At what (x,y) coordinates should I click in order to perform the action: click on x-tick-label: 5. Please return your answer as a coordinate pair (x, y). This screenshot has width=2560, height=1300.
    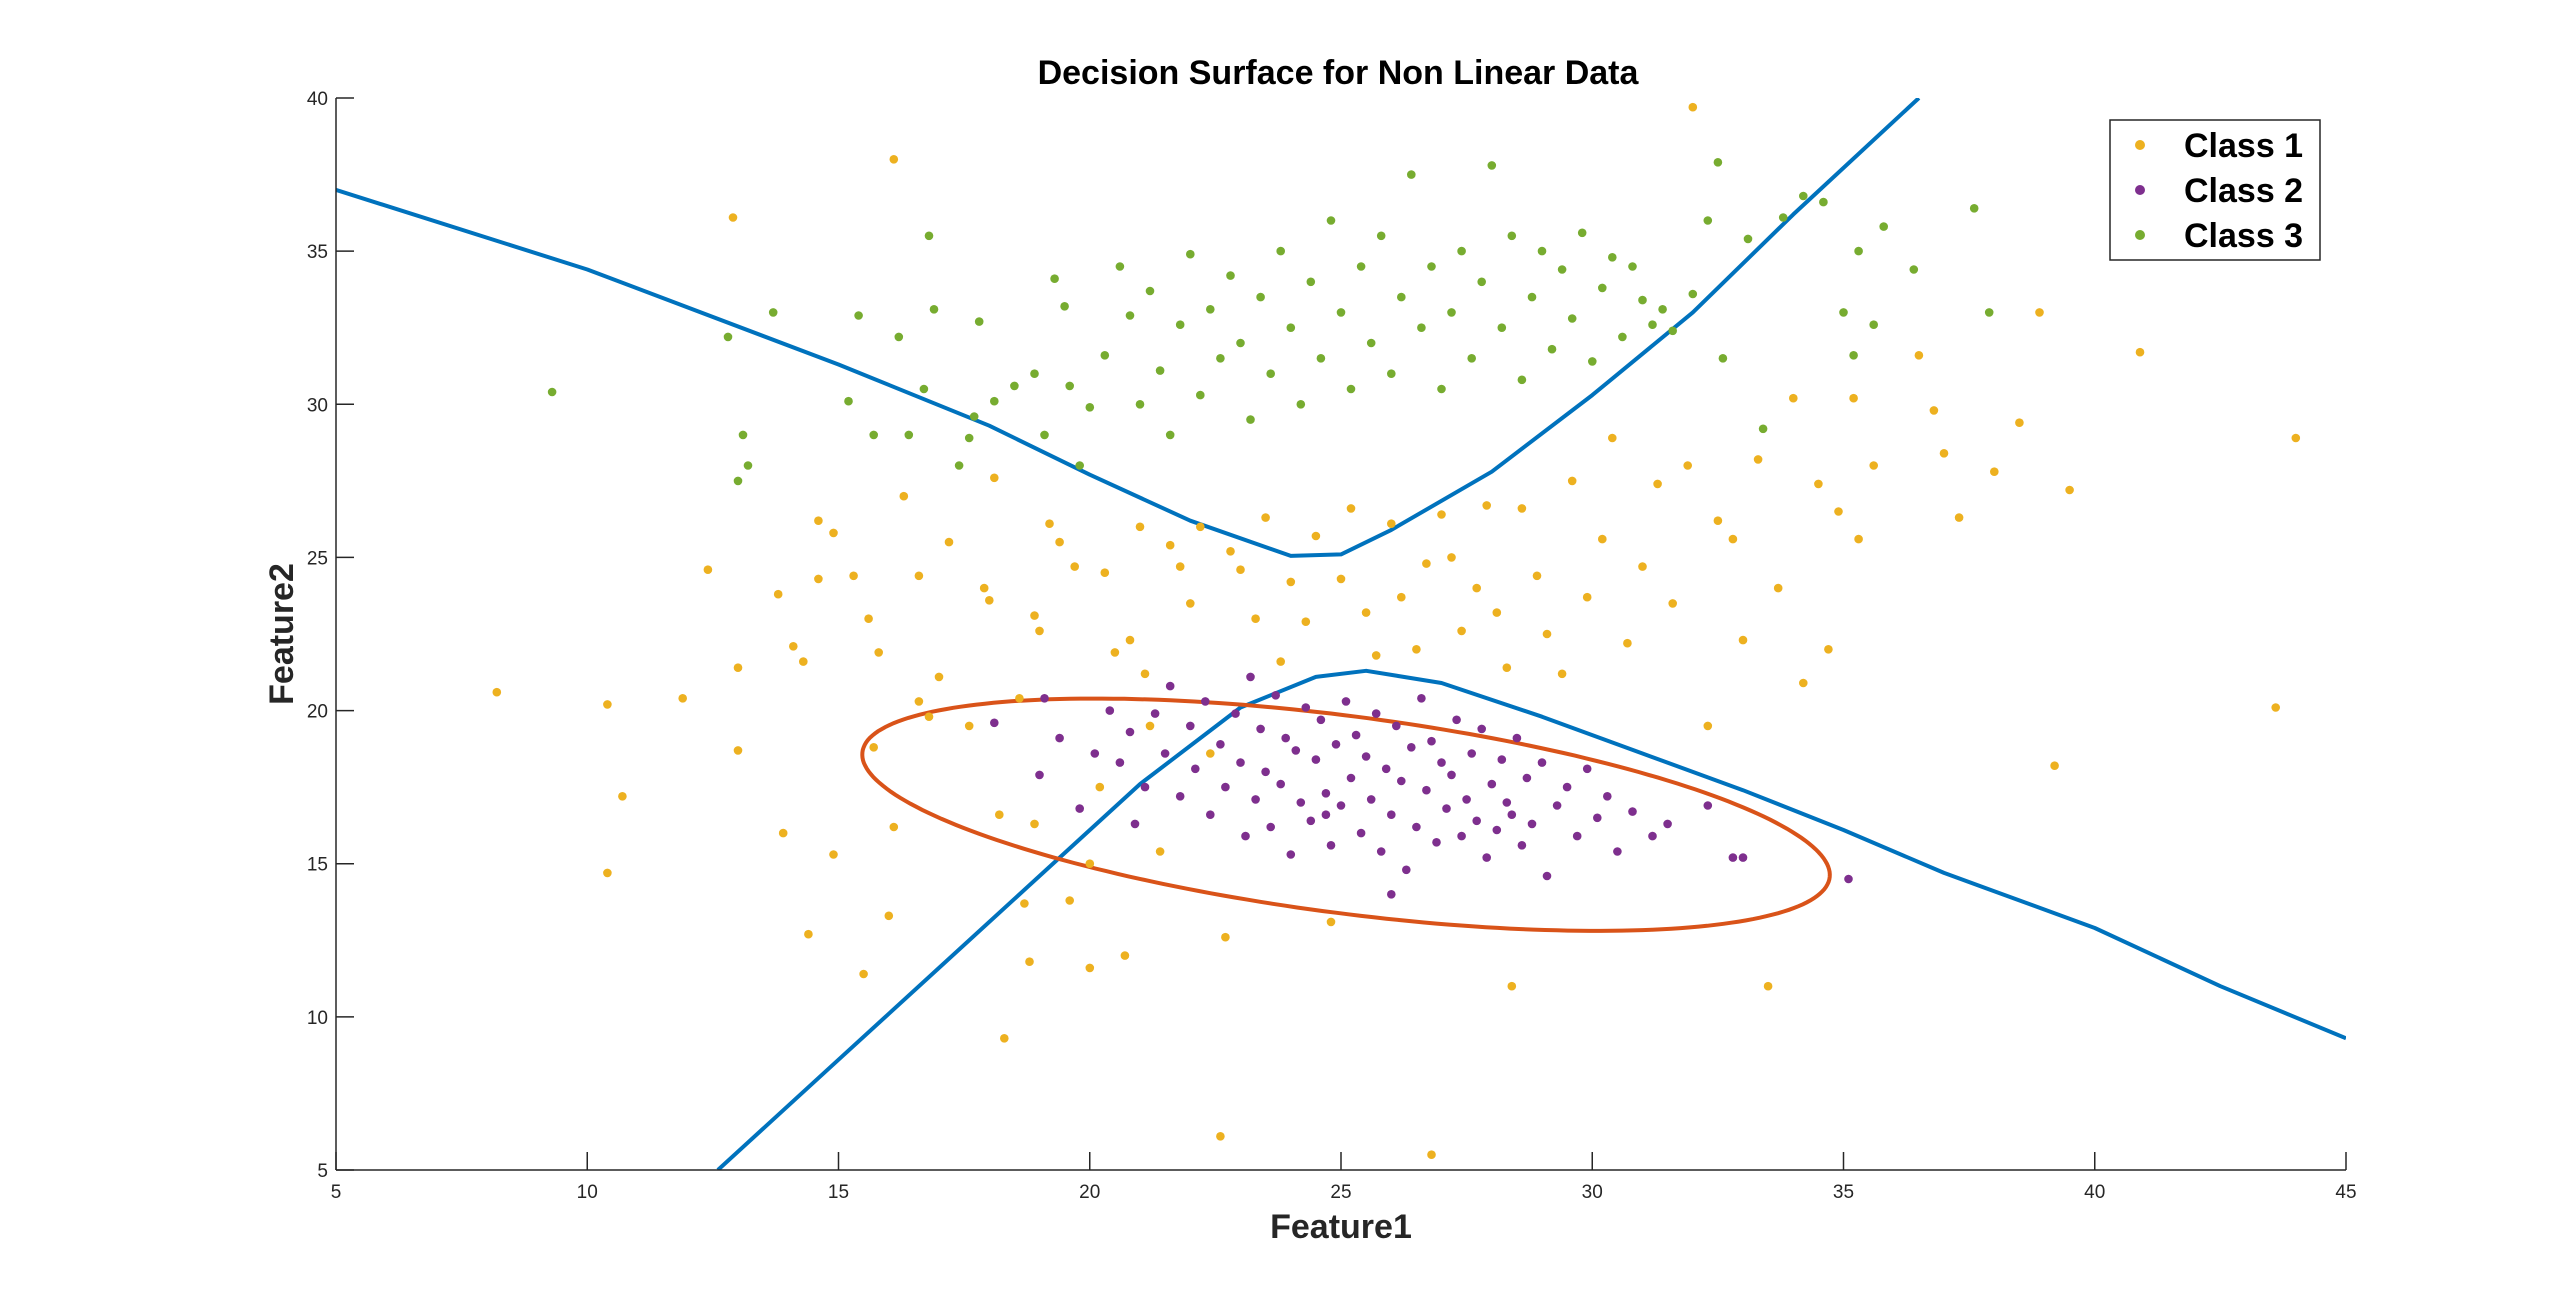
    Looking at the image, I should click on (336, 1192).